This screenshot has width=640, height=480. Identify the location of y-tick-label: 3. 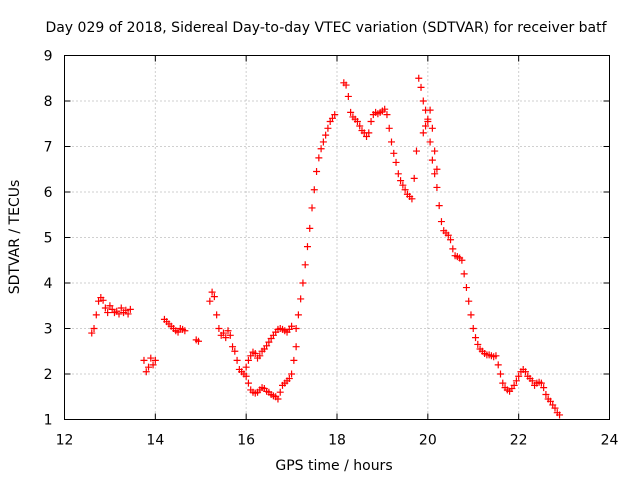
(48, 330).